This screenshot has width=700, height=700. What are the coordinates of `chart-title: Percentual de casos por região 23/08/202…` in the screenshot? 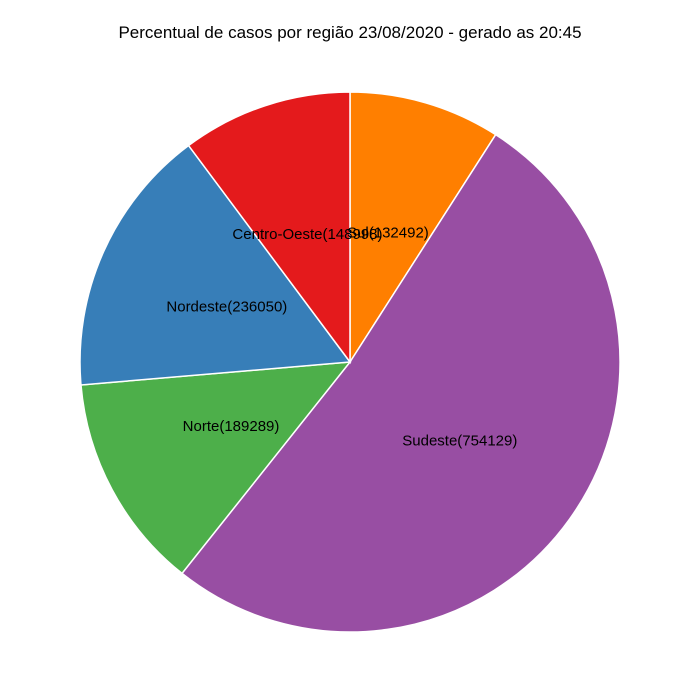 It's located at (349, 32).